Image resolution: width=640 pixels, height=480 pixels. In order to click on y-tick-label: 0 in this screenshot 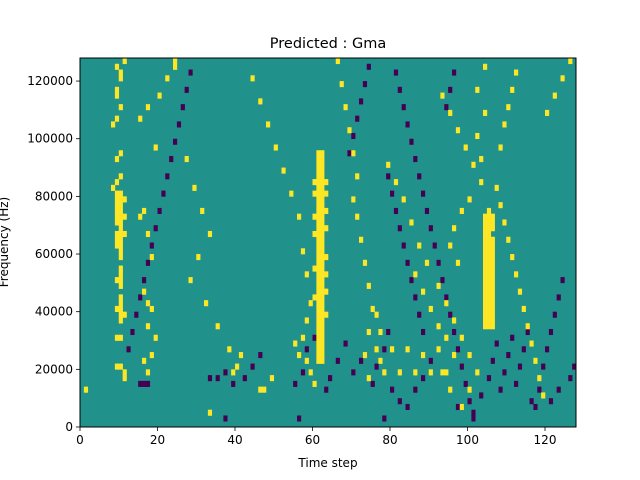, I will do `click(69, 427)`.